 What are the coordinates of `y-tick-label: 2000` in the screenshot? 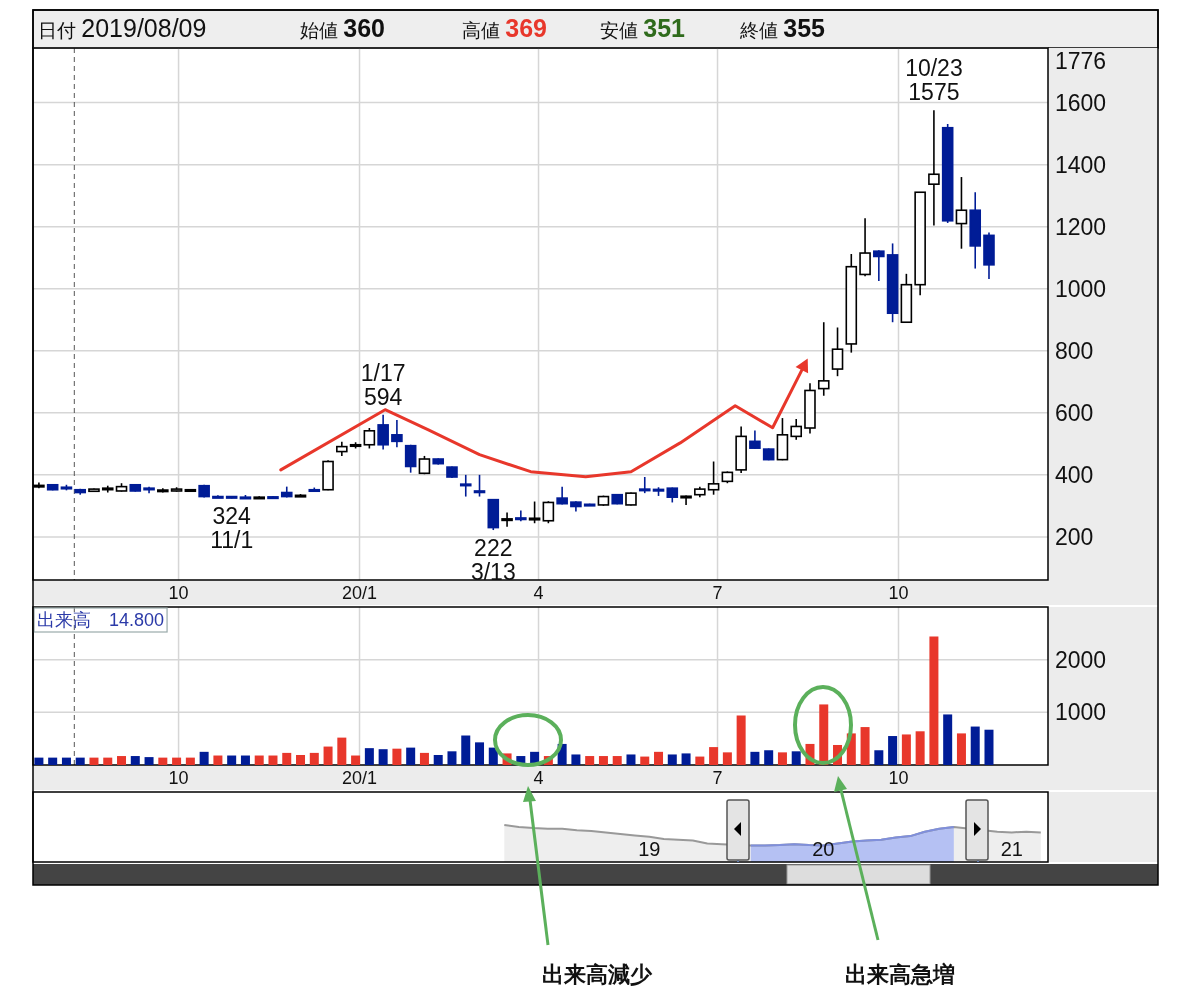 It's located at (1081, 659).